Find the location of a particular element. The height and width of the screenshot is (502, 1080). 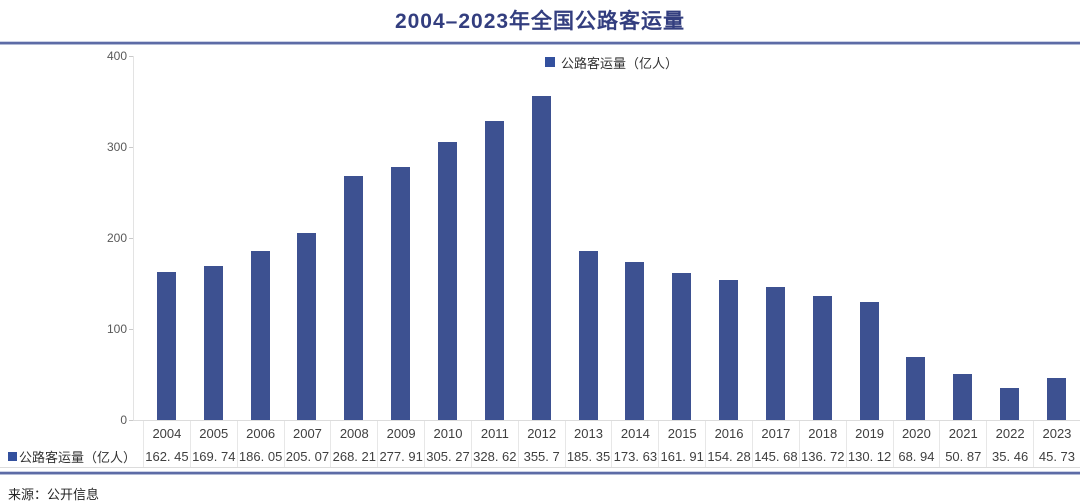

bar-slot-2013 is located at coordinates (588, 238).